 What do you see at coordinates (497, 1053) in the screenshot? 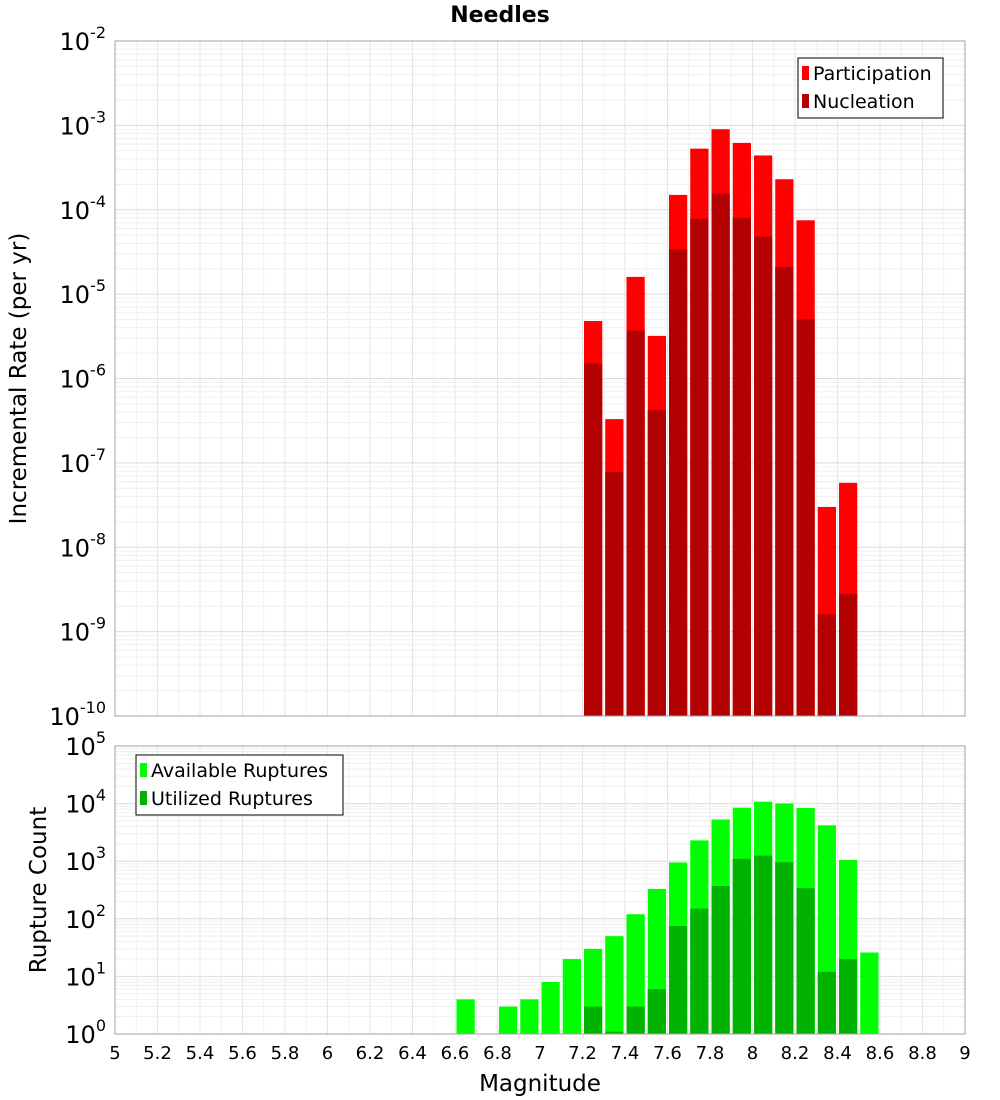
I see `x-tick-label: 6.8` at bounding box center [497, 1053].